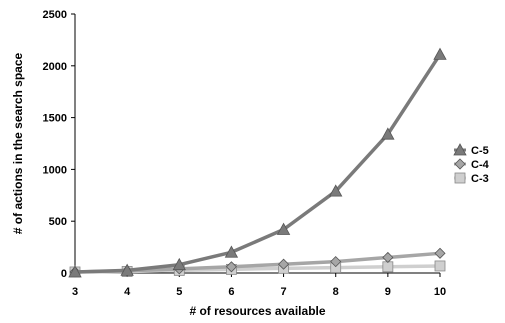 Image resolution: width=505 pixels, height=323 pixels. I want to click on y-tick-label: 1500, so click(55, 119).